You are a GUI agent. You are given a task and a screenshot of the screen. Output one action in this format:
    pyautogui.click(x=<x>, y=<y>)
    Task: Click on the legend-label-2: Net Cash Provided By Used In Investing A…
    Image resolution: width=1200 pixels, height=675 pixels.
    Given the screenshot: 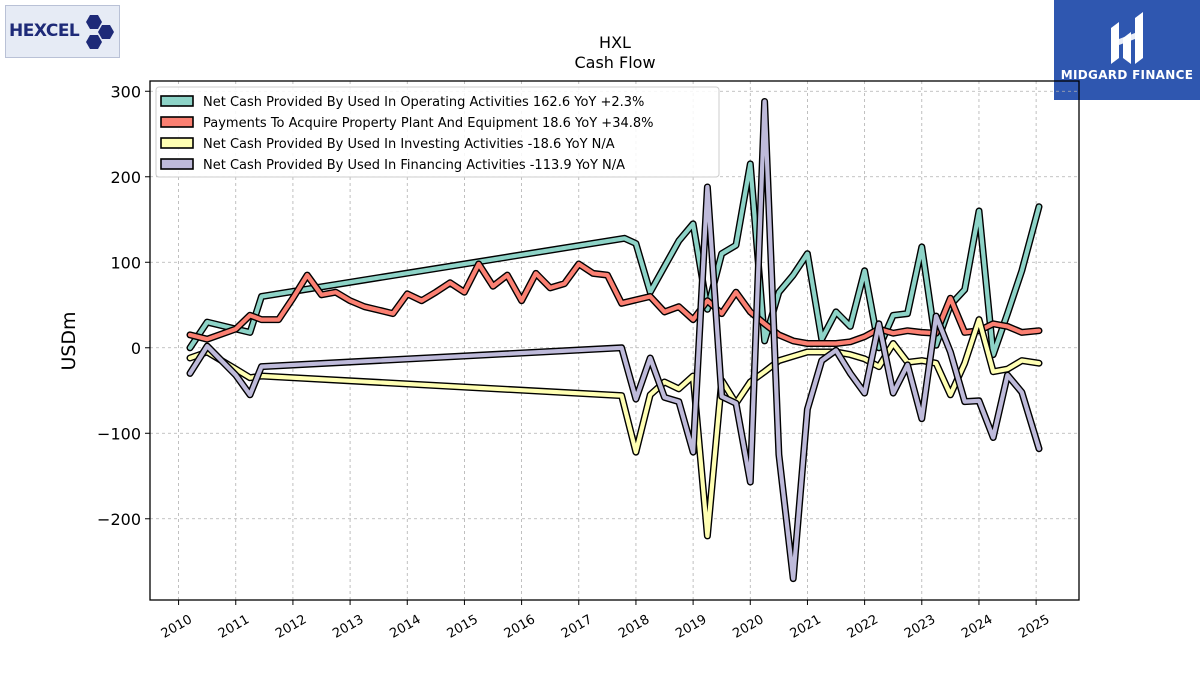 What is the action you would take?
    pyautogui.click(x=409, y=144)
    